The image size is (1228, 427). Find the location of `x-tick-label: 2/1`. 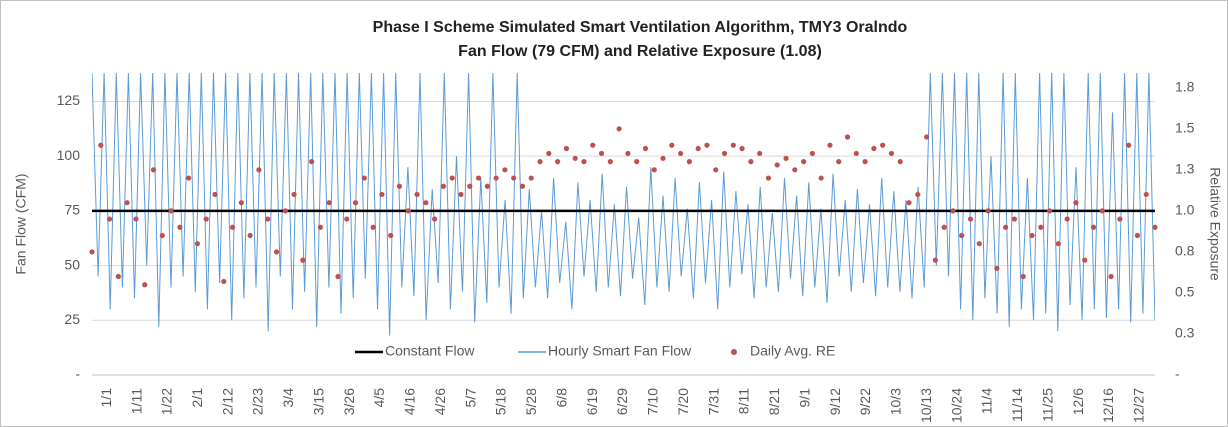

x-tick-label: 2/1 is located at coordinates (197, 398).